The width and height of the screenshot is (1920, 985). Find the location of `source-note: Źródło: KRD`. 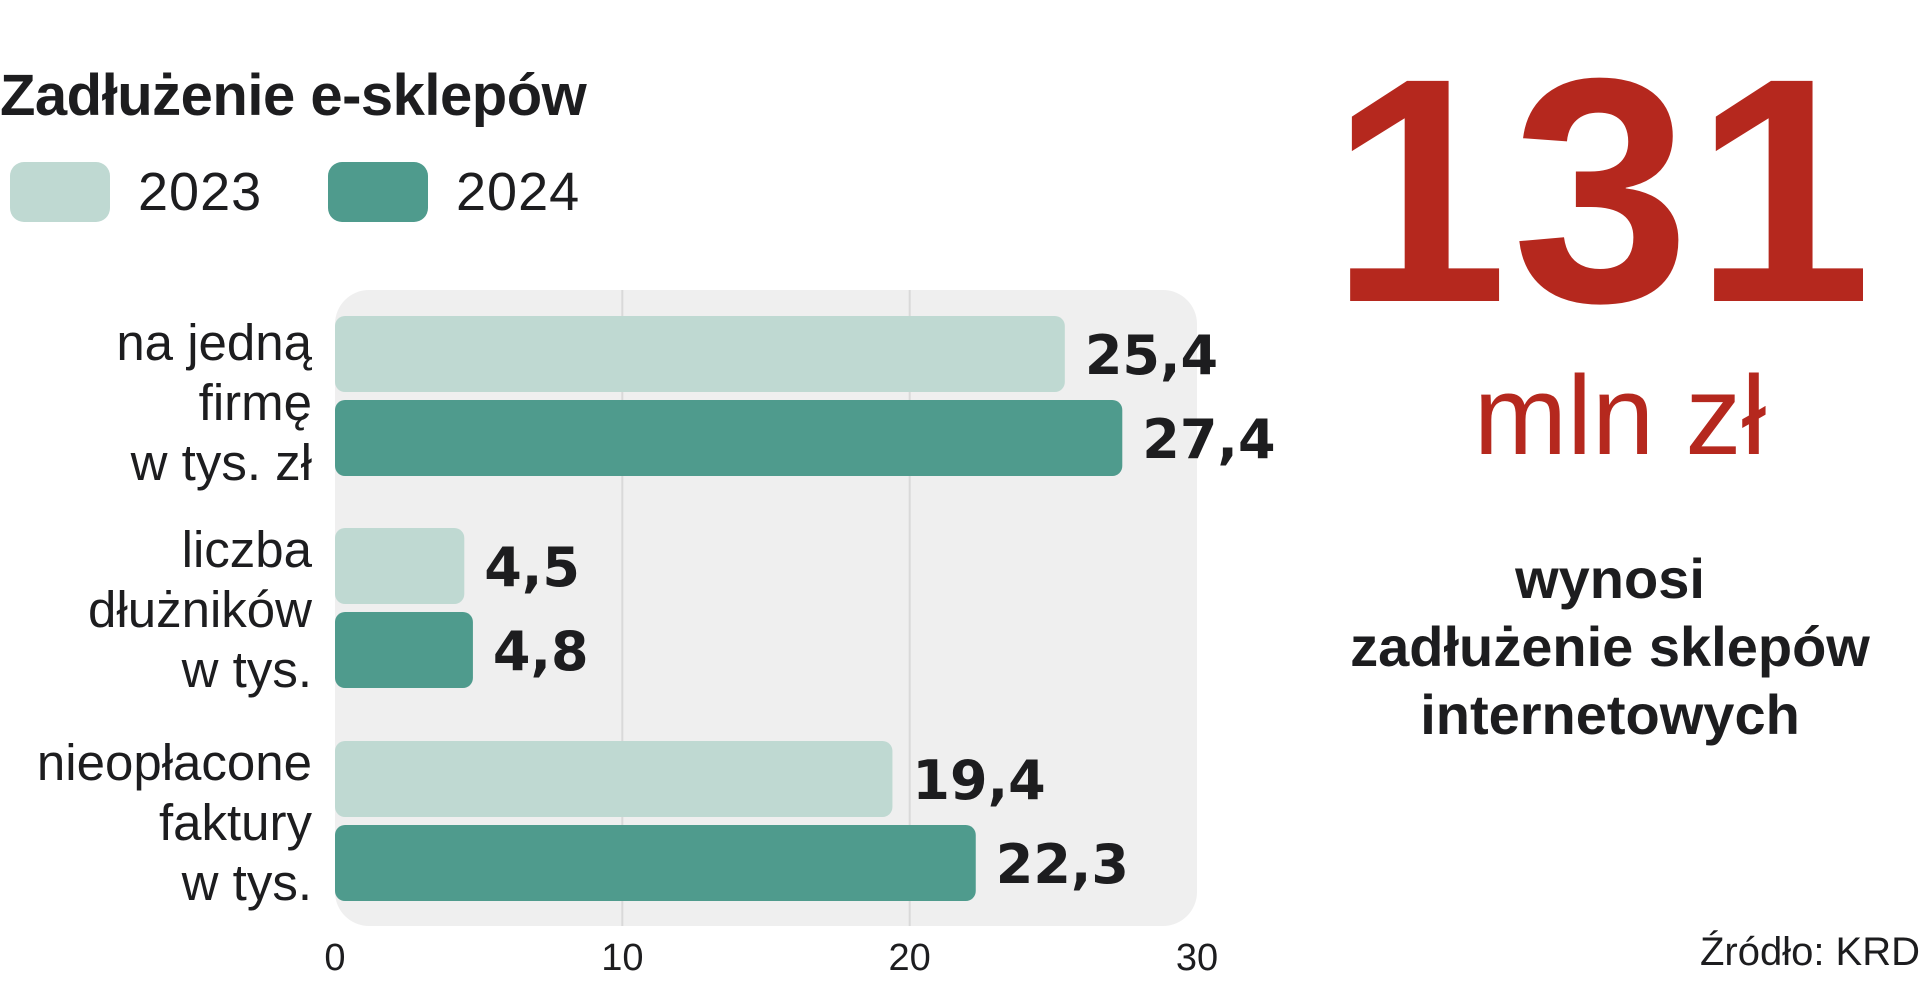

source-note: Źródło: KRD is located at coordinates (1809, 952).